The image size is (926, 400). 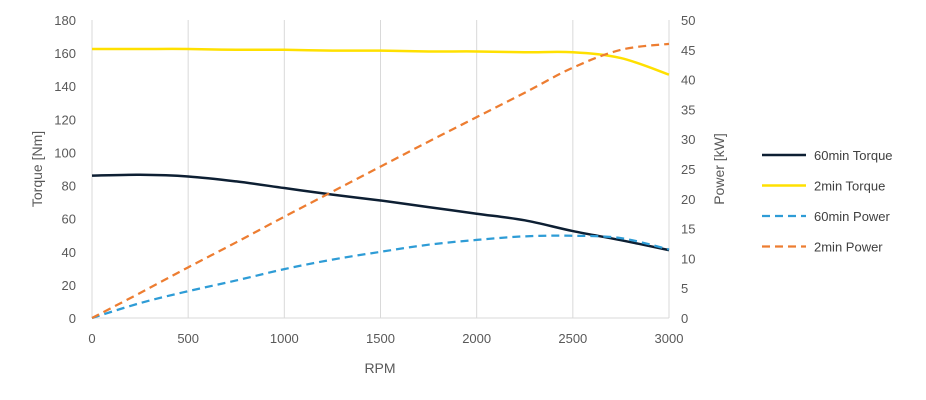 What do you see at coordinates (65, 20) in the screenshot?
I see `left-y-tick-label-9: 180` at bounding box center [65, 20].